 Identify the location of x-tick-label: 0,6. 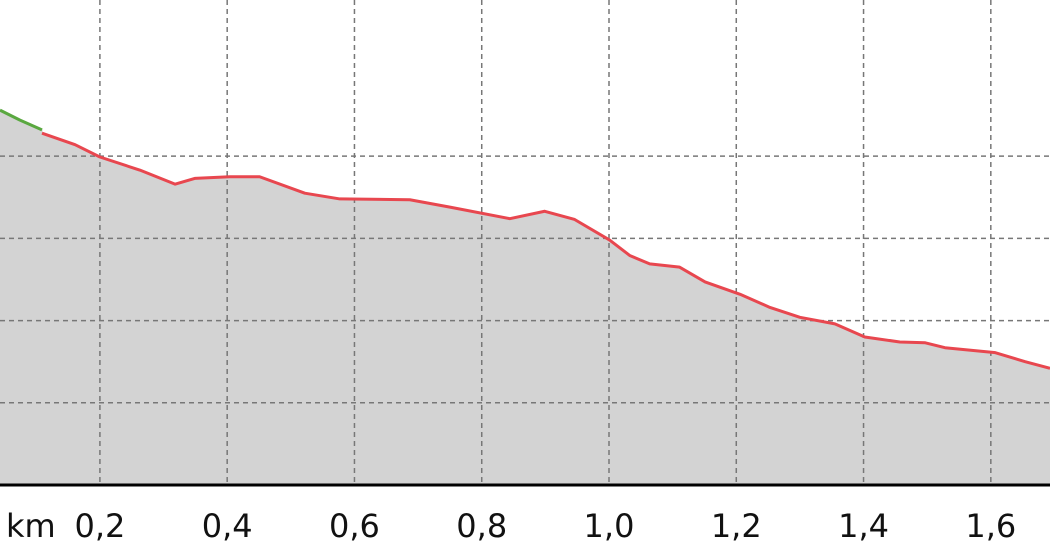
(354, 526).